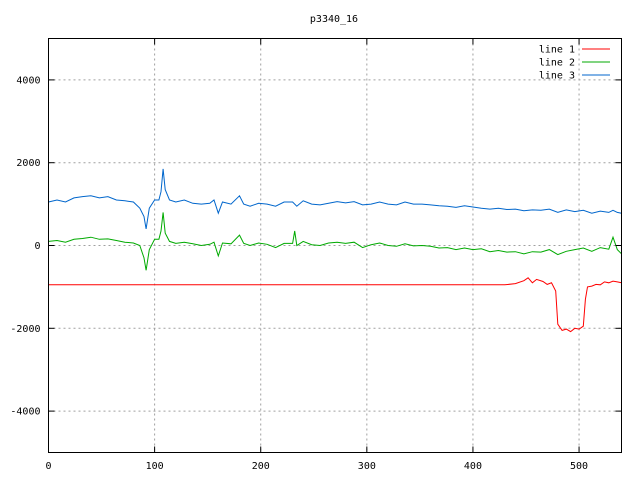 The width and height of the screenshot is (640, 480). I want to click on x-tick-label: 300, so click(367, 466).